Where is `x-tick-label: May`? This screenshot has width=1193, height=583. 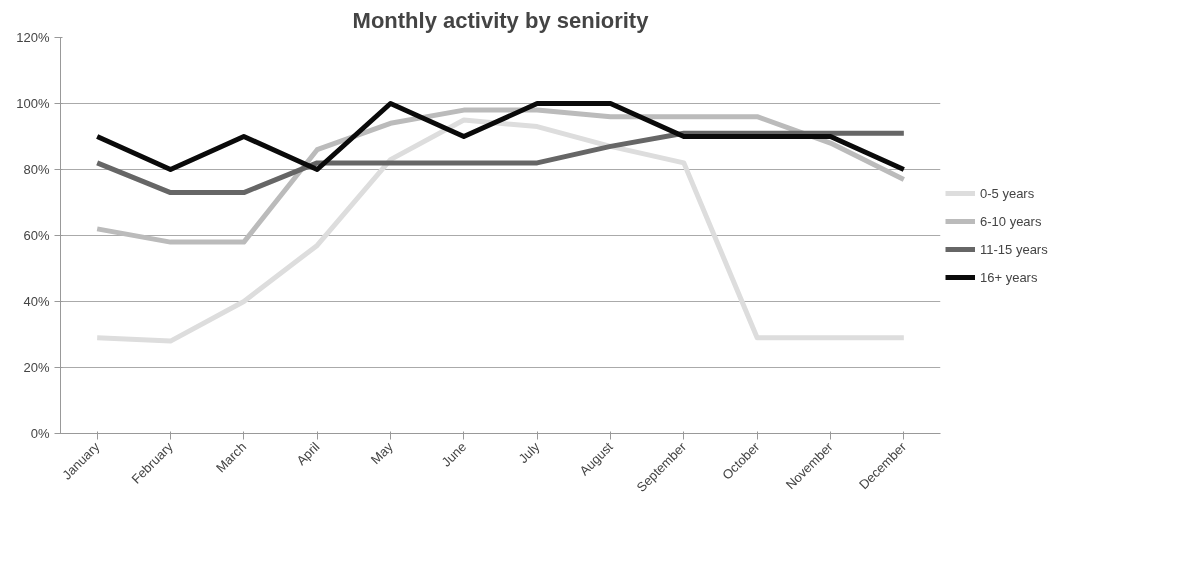
x-tick-label: May is located at coordinates (382, 453).